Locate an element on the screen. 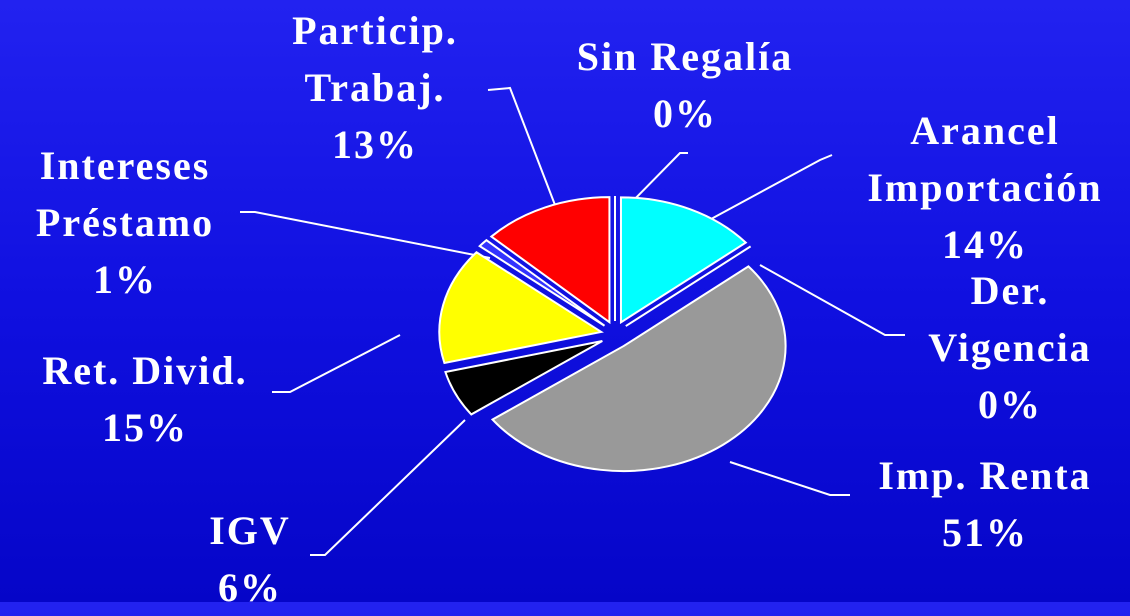 Image resolution: width=1130 pixels, height=616 pixels. category-label: Arancel Importación is located at coordinates (985, 159).